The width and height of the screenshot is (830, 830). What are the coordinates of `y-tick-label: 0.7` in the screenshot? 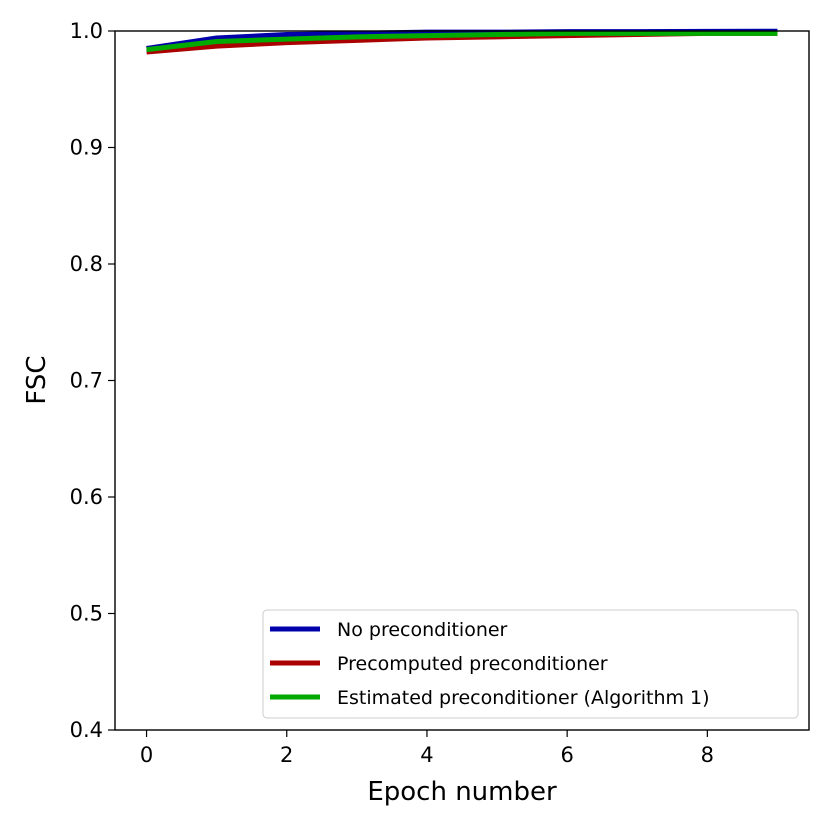 It's located at (86, 381).